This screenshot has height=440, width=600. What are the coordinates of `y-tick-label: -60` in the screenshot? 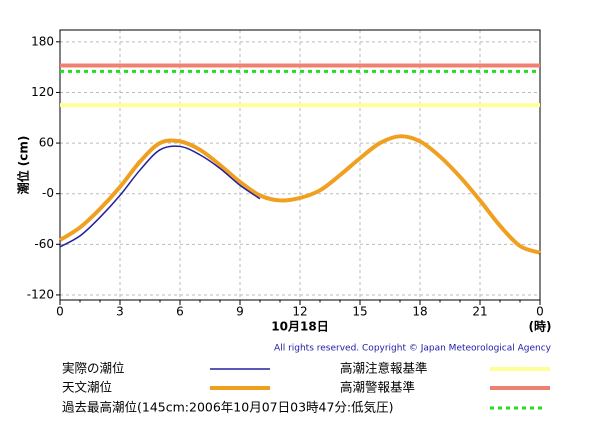 It's located at (44, 244).